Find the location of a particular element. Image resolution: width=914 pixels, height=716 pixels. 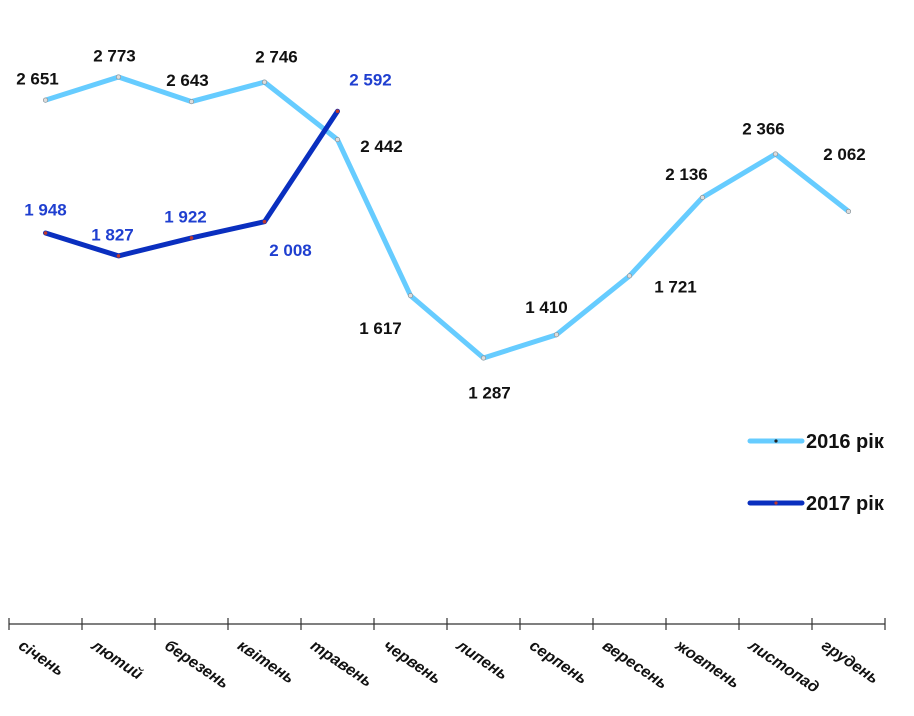

data-label-2016: 1 617 is located at coordinates (380, 328).